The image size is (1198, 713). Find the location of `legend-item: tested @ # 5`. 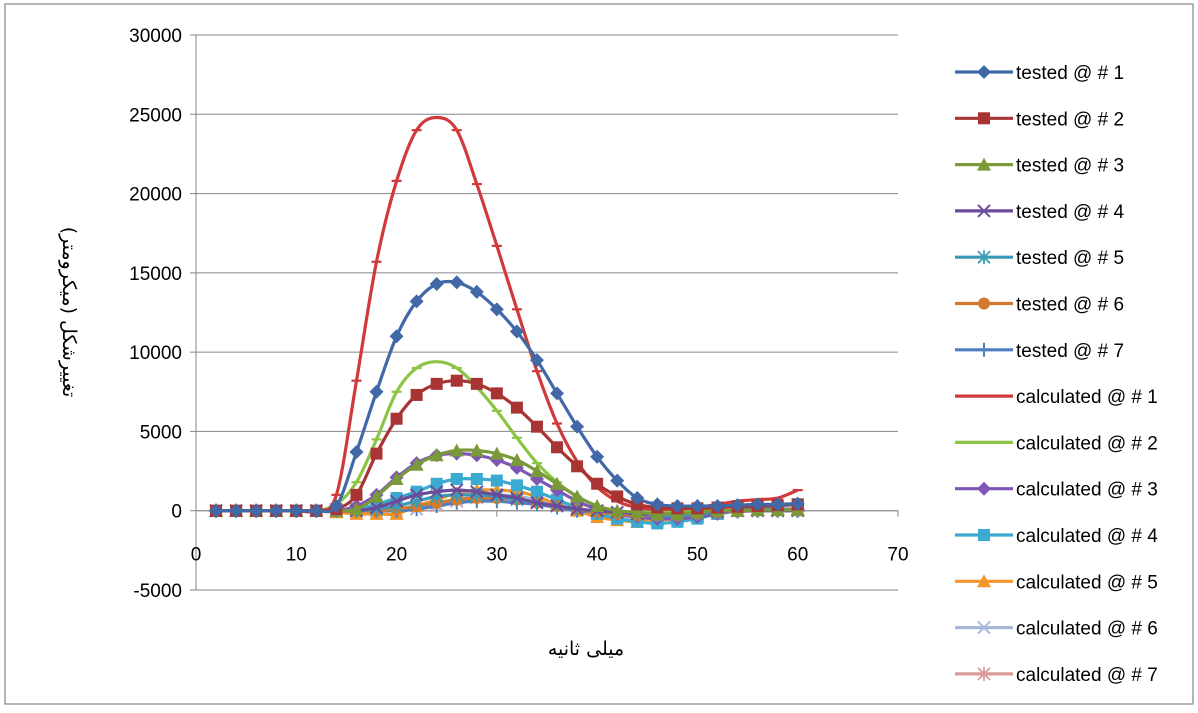

legend-item: tested @ # 5 is located at coordinates (1039, 258).